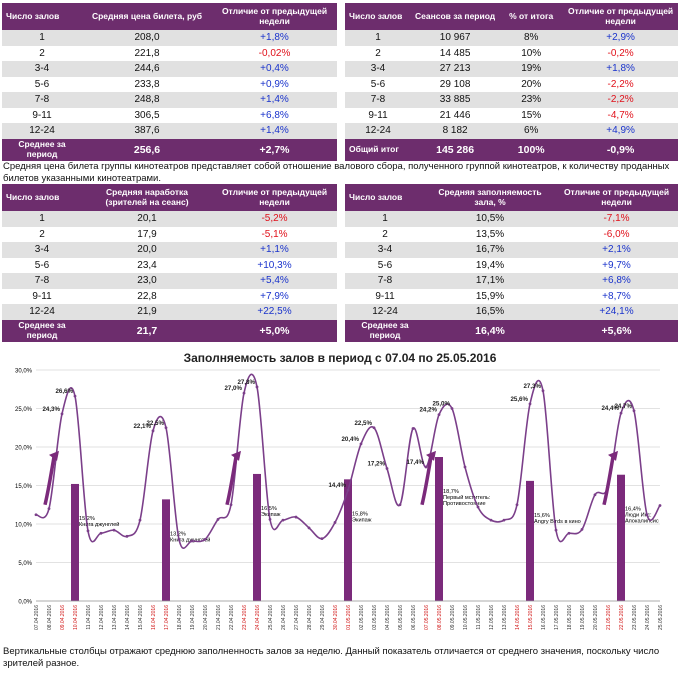 The image size is (681, 679). What do you see at coordinates (531, 53) in the screenshot?
I see `cell-share: 10%` at bounding box center [531, 53].